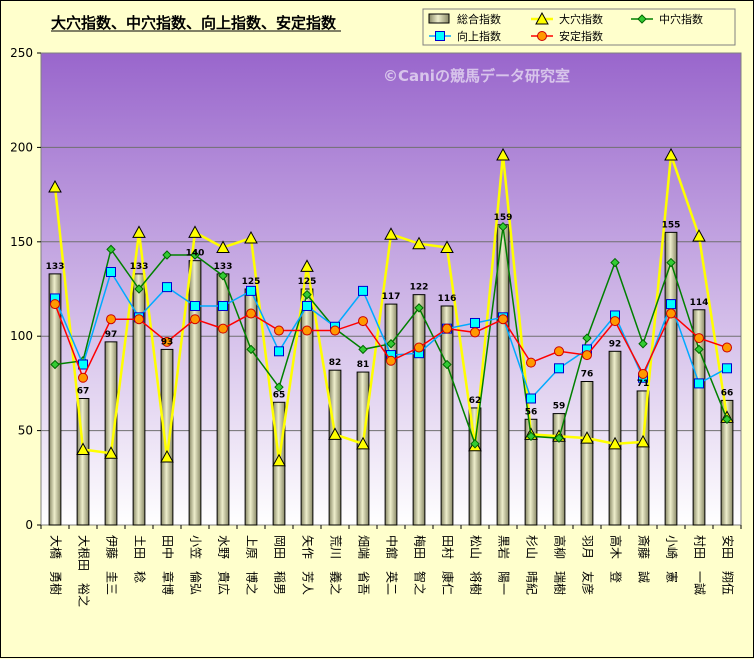  I want to click on data-label: 81, so click(363, 365).